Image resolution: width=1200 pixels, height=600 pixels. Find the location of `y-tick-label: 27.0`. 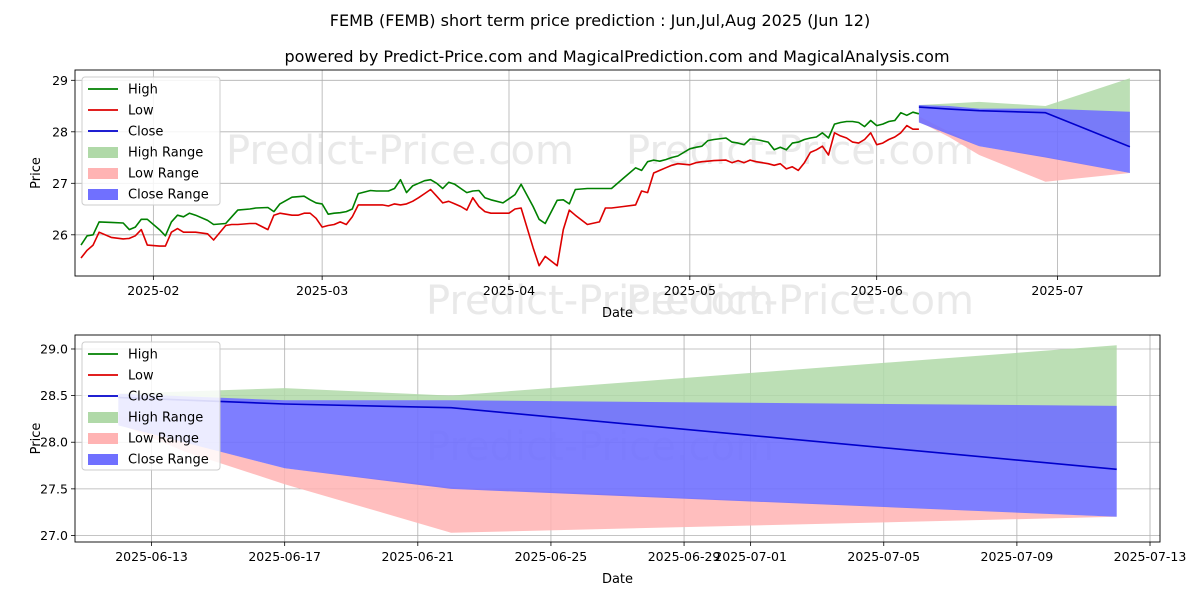

y-tick-label: 27.0 is located at coordinates (54, 535).